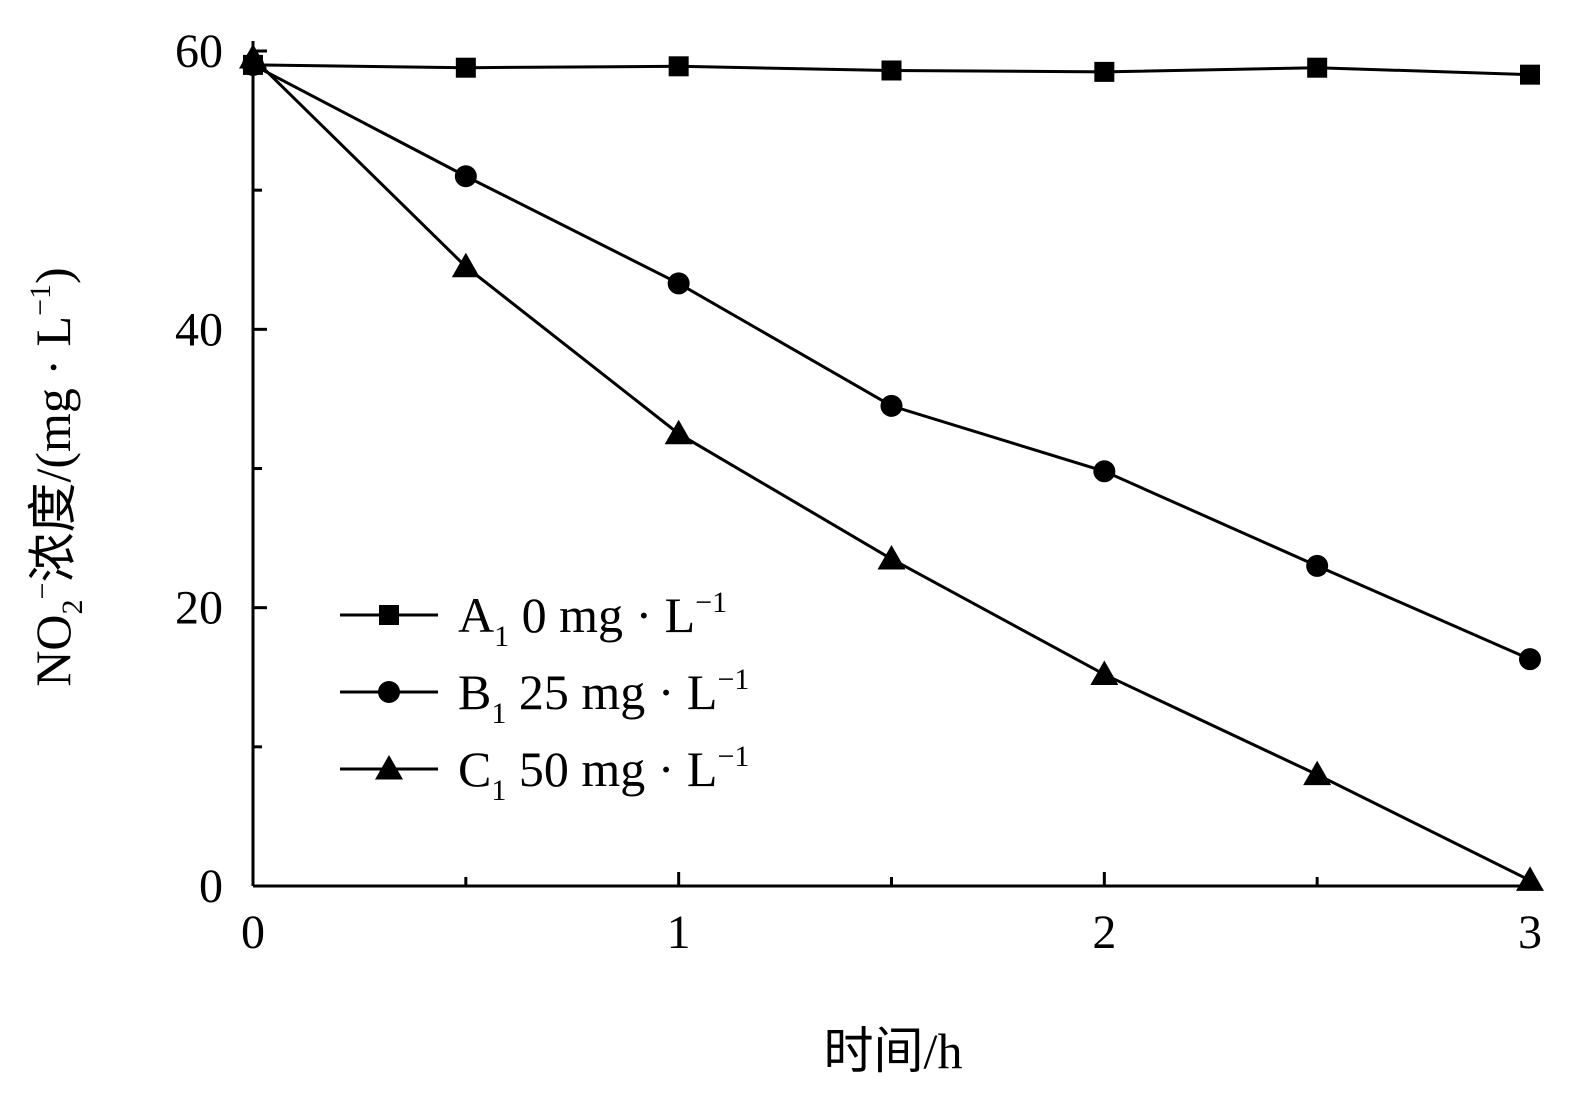 Image resolution: width=1578 pixels, height=1101 pixels. Describe the element at coordinates (603, 696) in the screenshot. I see `legend-label: B1 25 mg · L−1` at that location.